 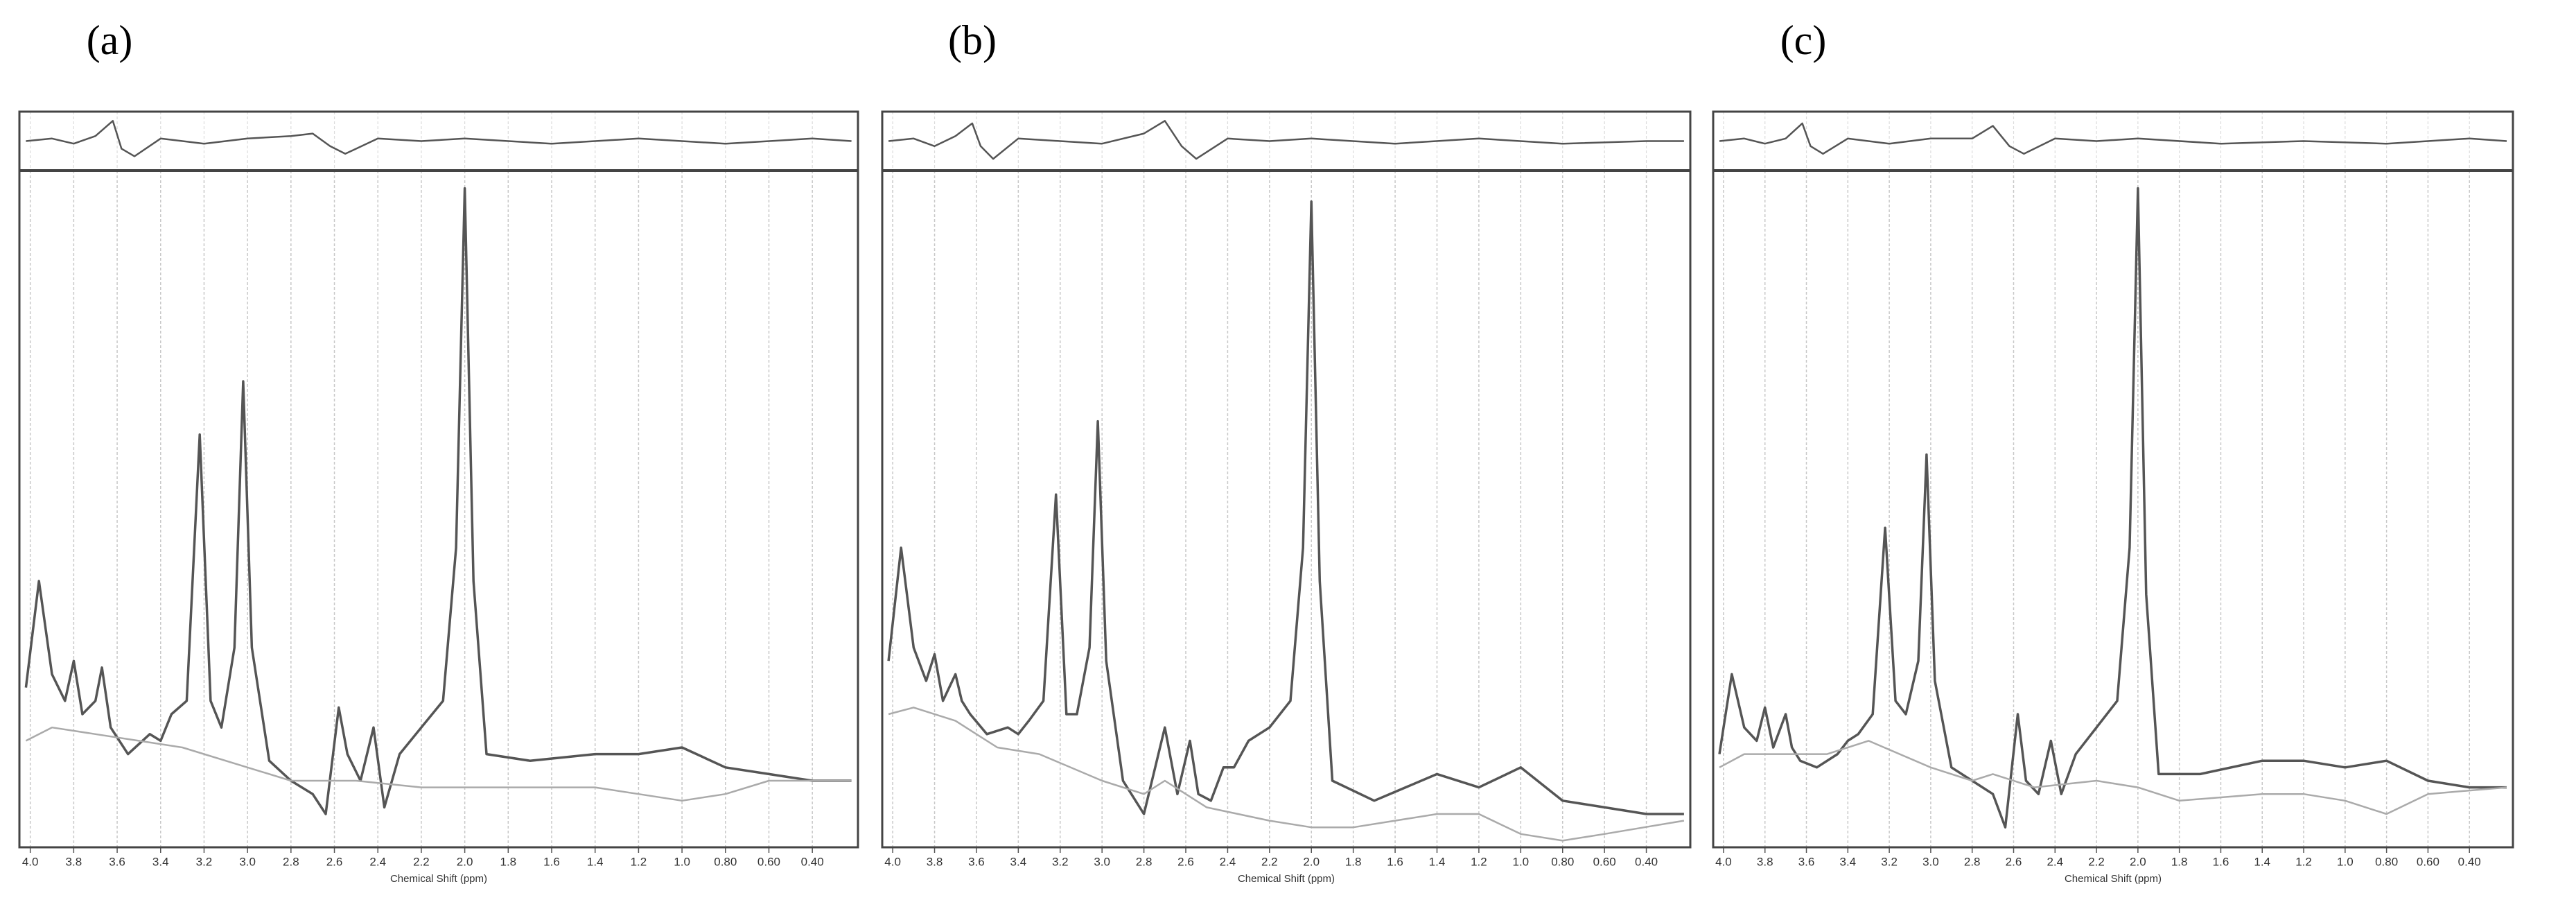 What do you see at coordinates (110, 40) in the screenshot?
I see `panel-title: (a)` at bounding box center [110, 40].